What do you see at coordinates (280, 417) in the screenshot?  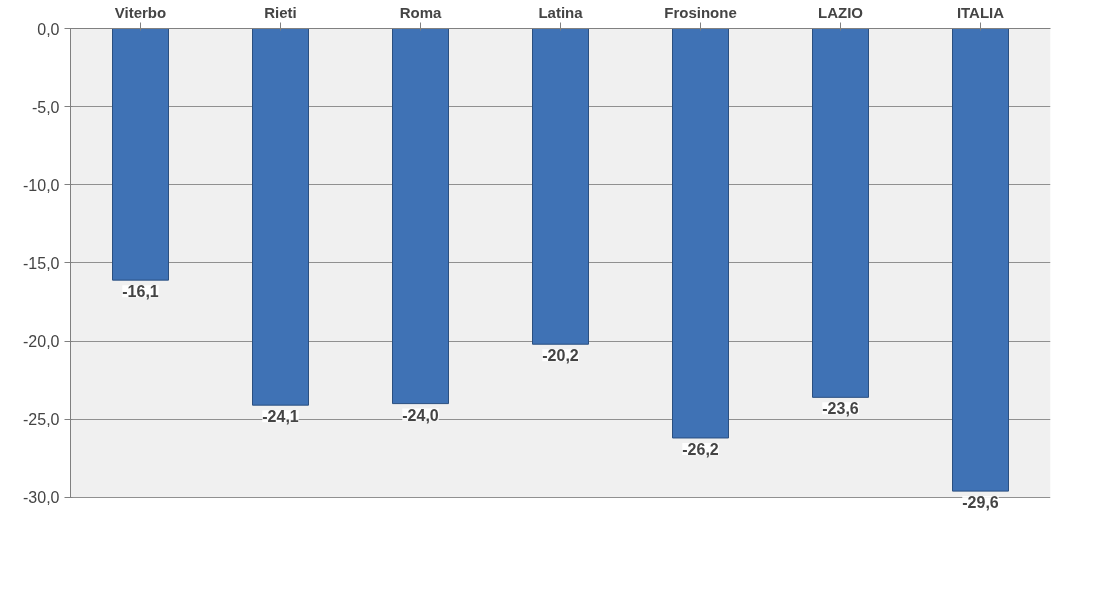 I see `data-label: -24,1` at bounding box center [280, 417].